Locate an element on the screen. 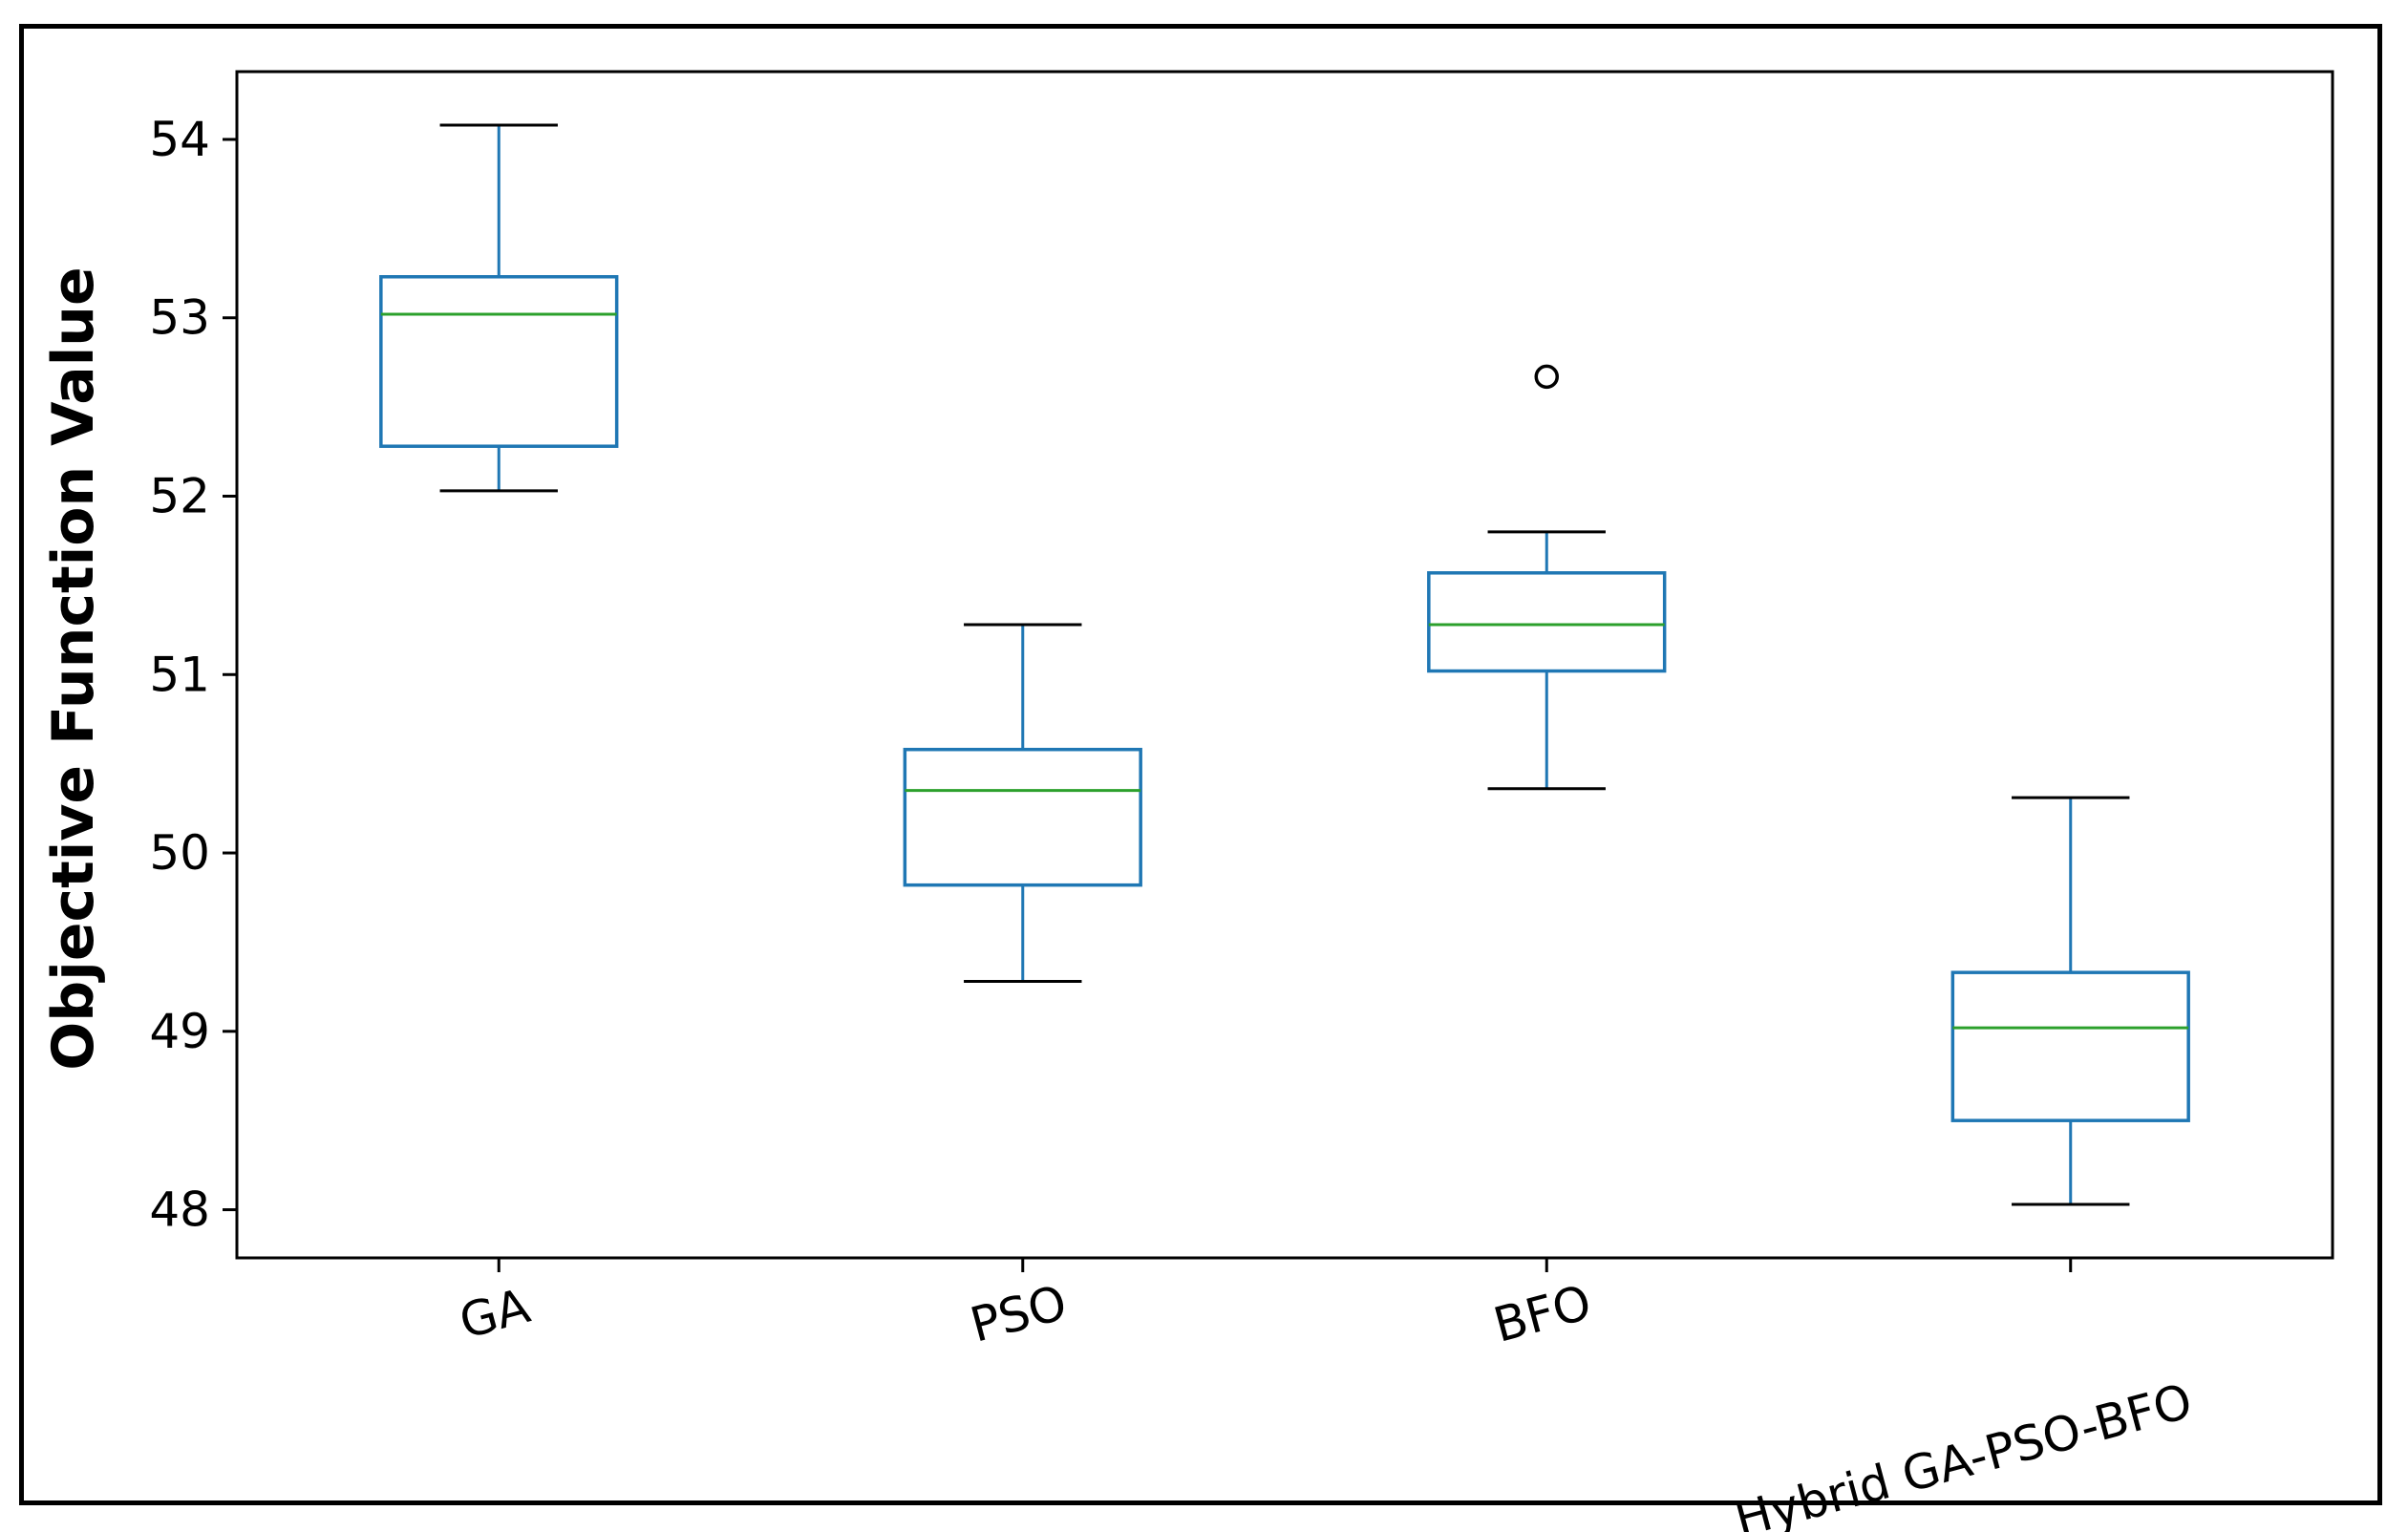 This screenshot has width=2408, height=1532. y-tick-label: 53 is located at coordinates (179, 318).